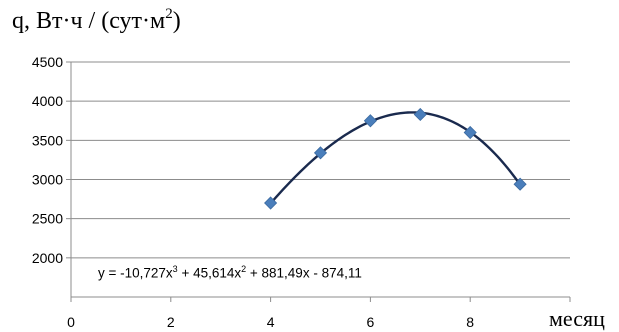 The image size is (619, 332). What do you see at coordinates (47, 180) in the screenshot?
I see `y-tick-label: 3000` at bounding box center [47, 180].